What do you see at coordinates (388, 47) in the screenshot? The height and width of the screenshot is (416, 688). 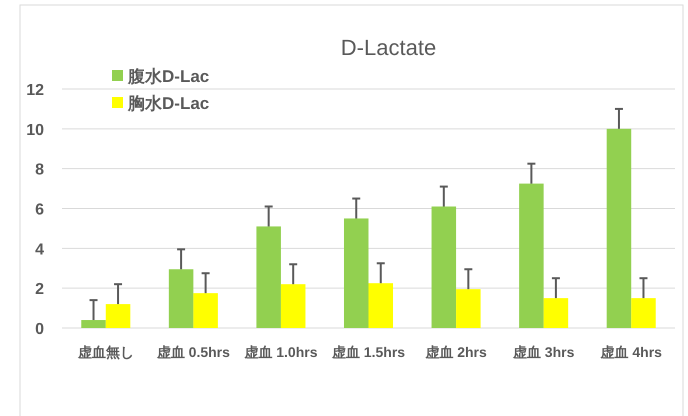 I see `chart-title: D-Lactate` at bounding box center [388, 47].